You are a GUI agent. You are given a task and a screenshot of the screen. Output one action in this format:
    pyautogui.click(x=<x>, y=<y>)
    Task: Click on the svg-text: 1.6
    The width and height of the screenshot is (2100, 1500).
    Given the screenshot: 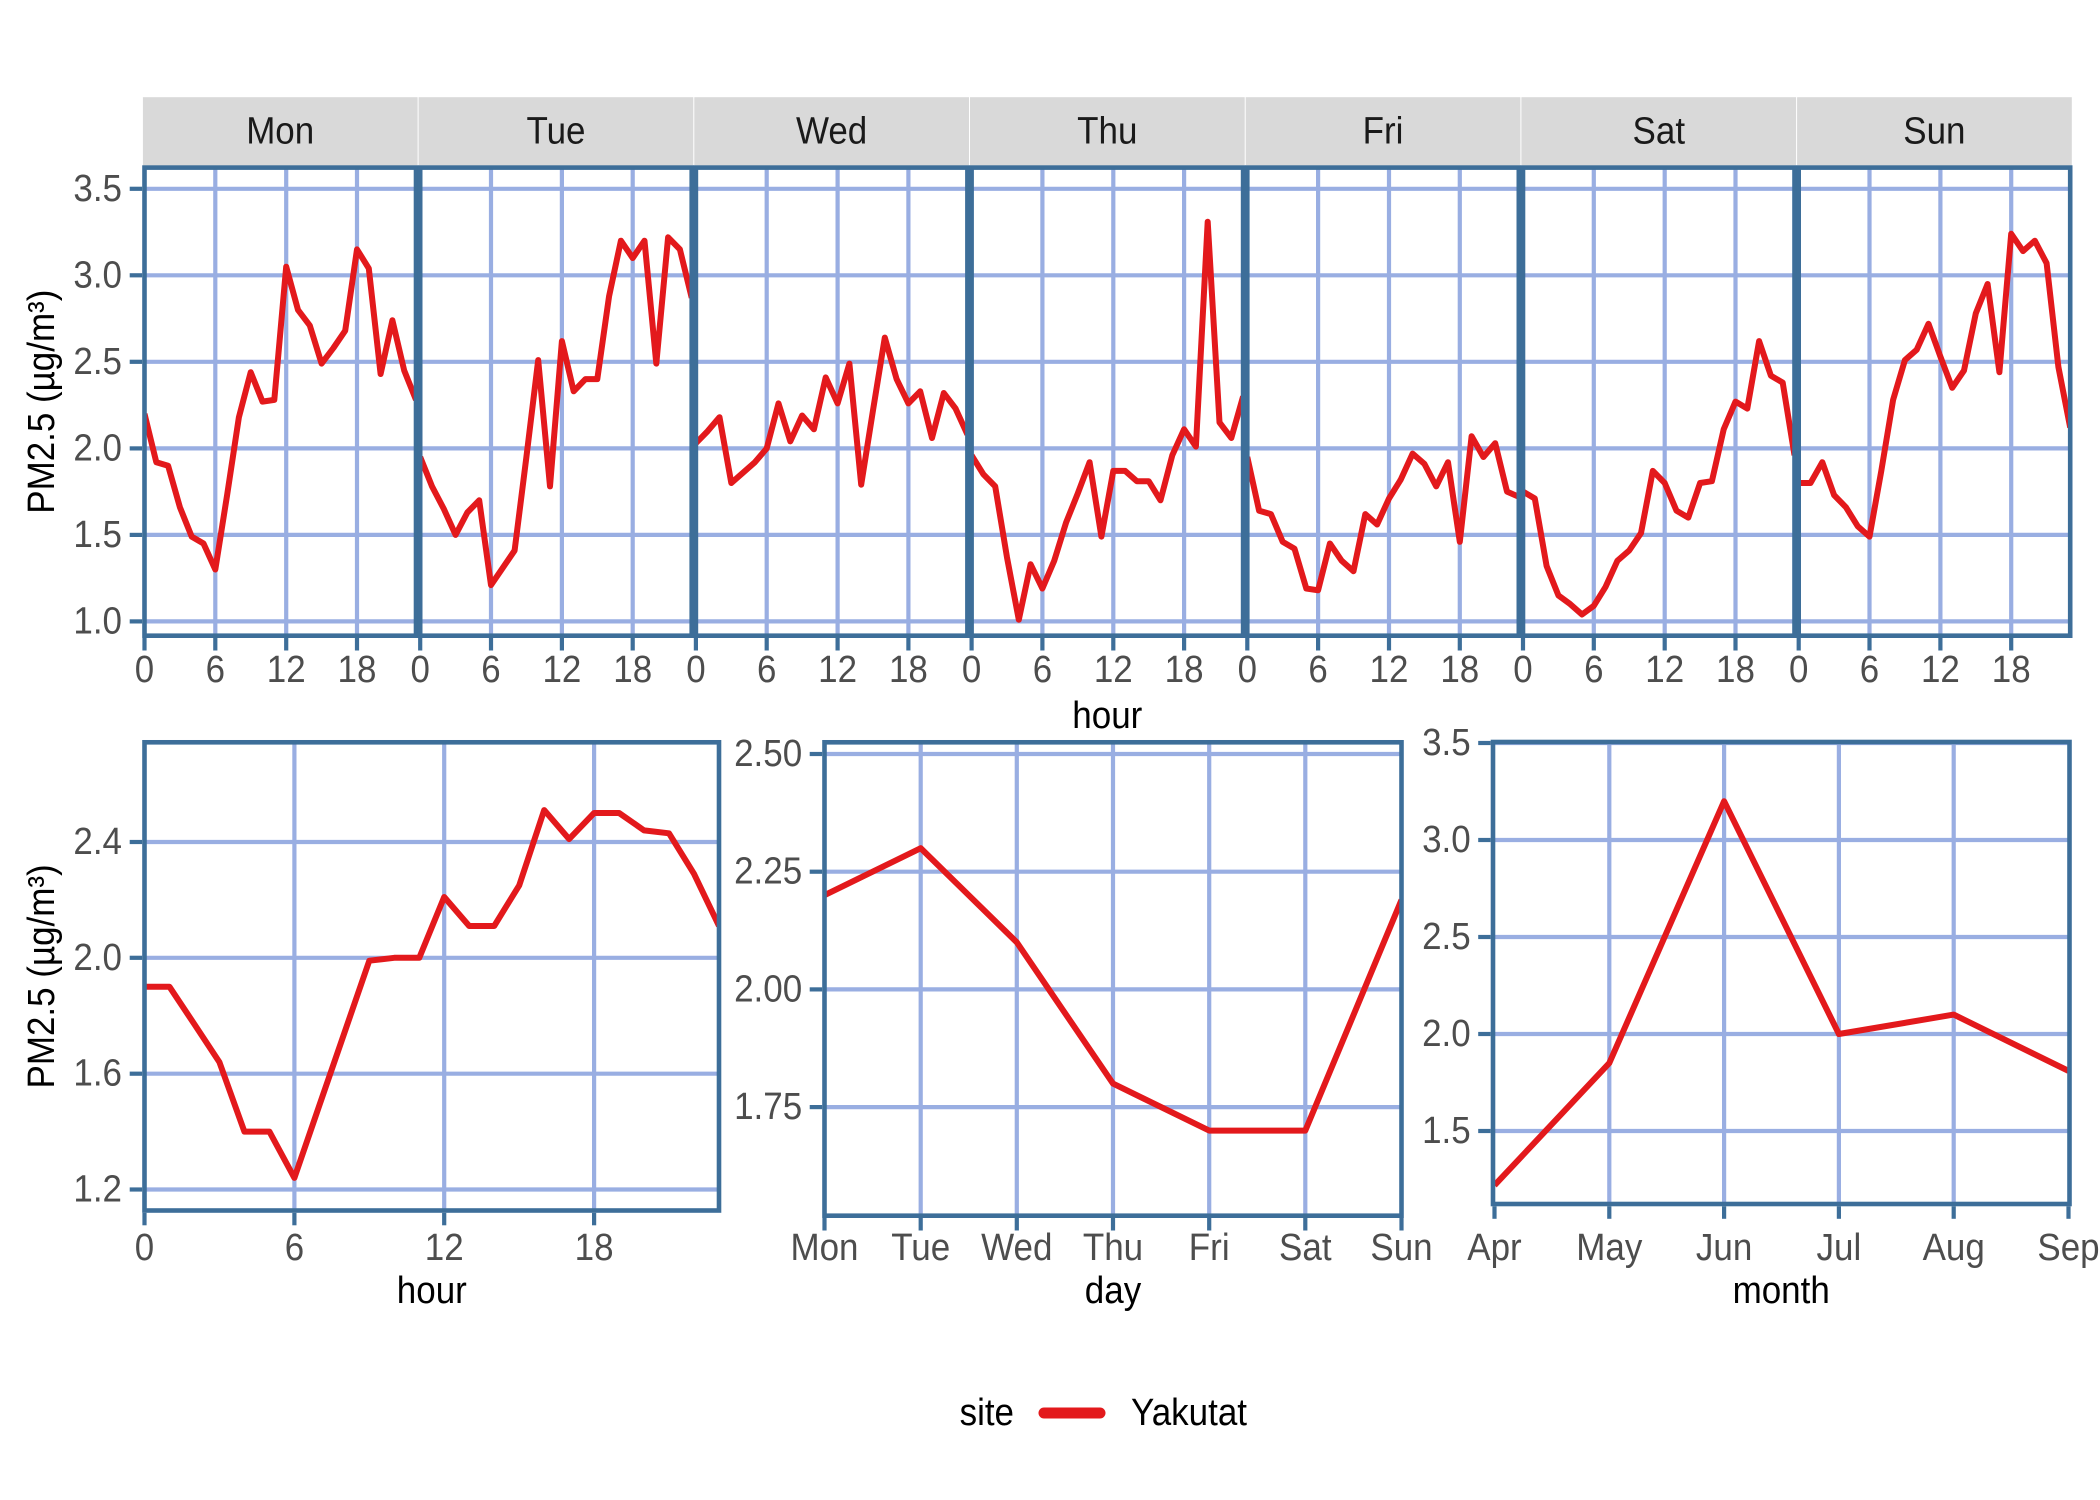 What is the action you would take?
    pyautogui.click(x=97, y=1074)
    